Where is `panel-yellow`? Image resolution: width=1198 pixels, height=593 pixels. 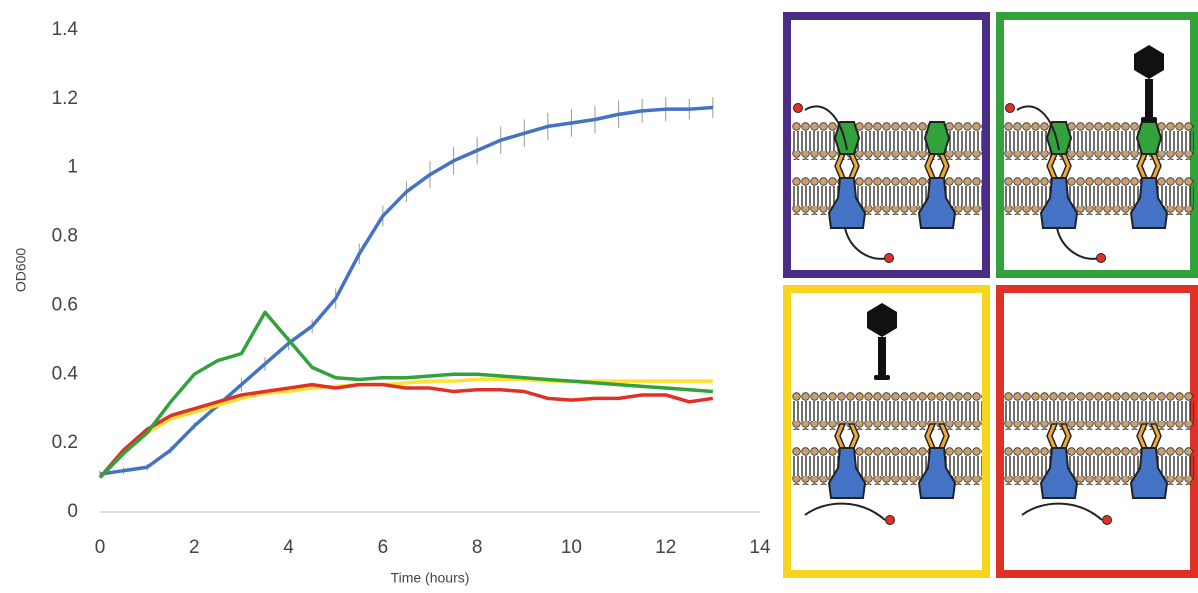
panel-yellow is located at coordinates (886, 431).